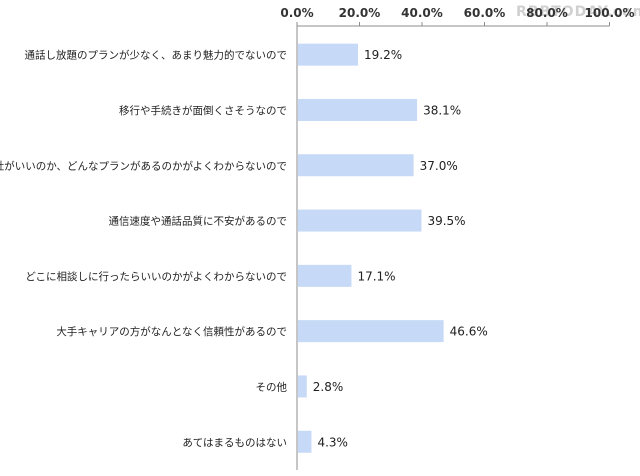 The image size is (640, 476). What do you see at coordinates (446, 221) in the screenshot?
I see `data-label: 39.5%` at bounding box center [446, 221].